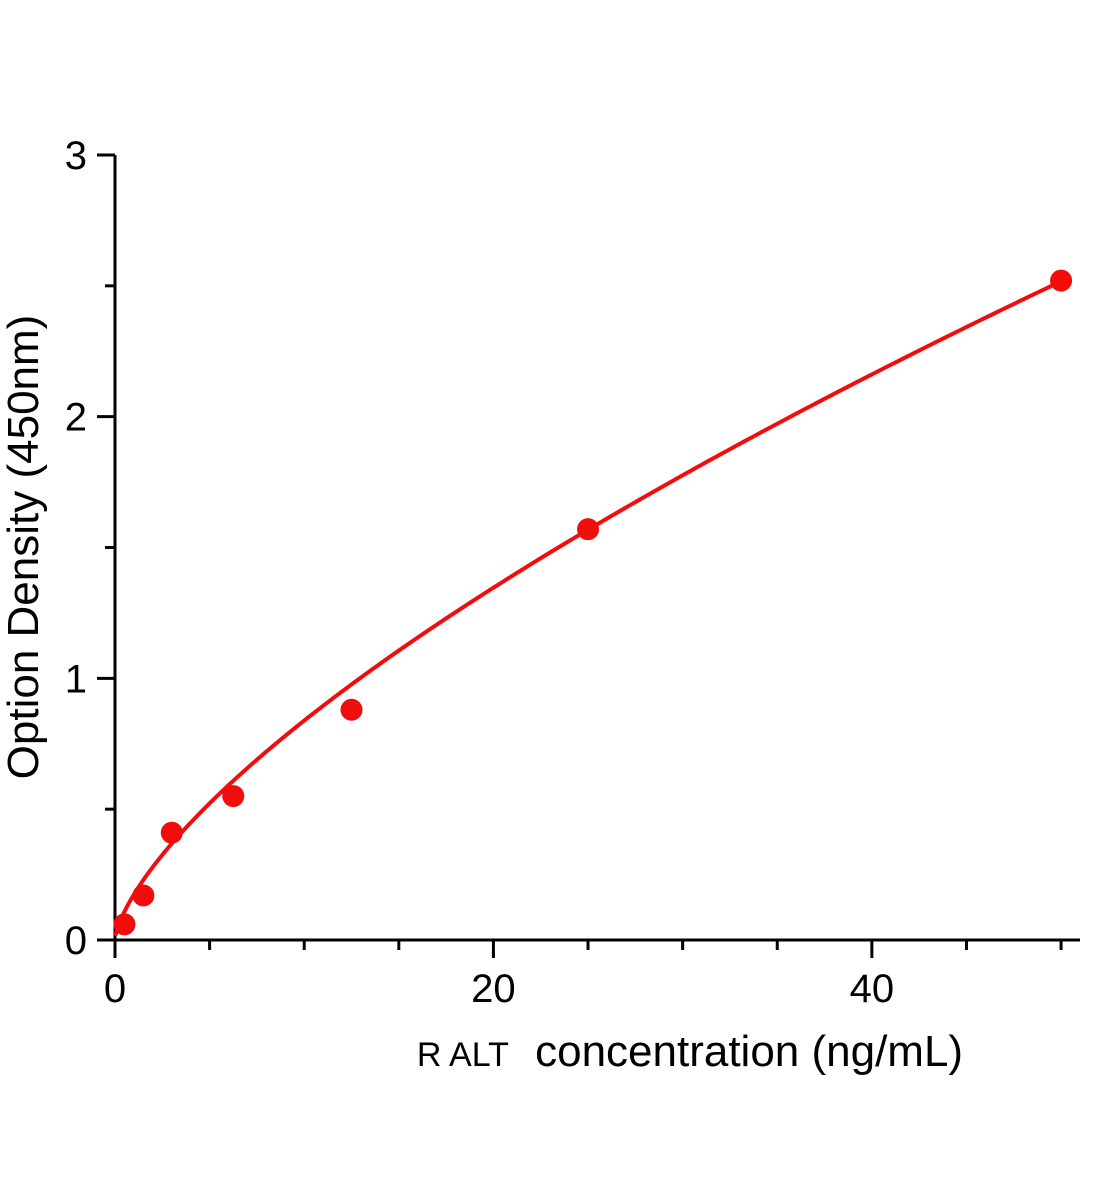  I want to click on x-tick-label: 20, so click(493, 989).